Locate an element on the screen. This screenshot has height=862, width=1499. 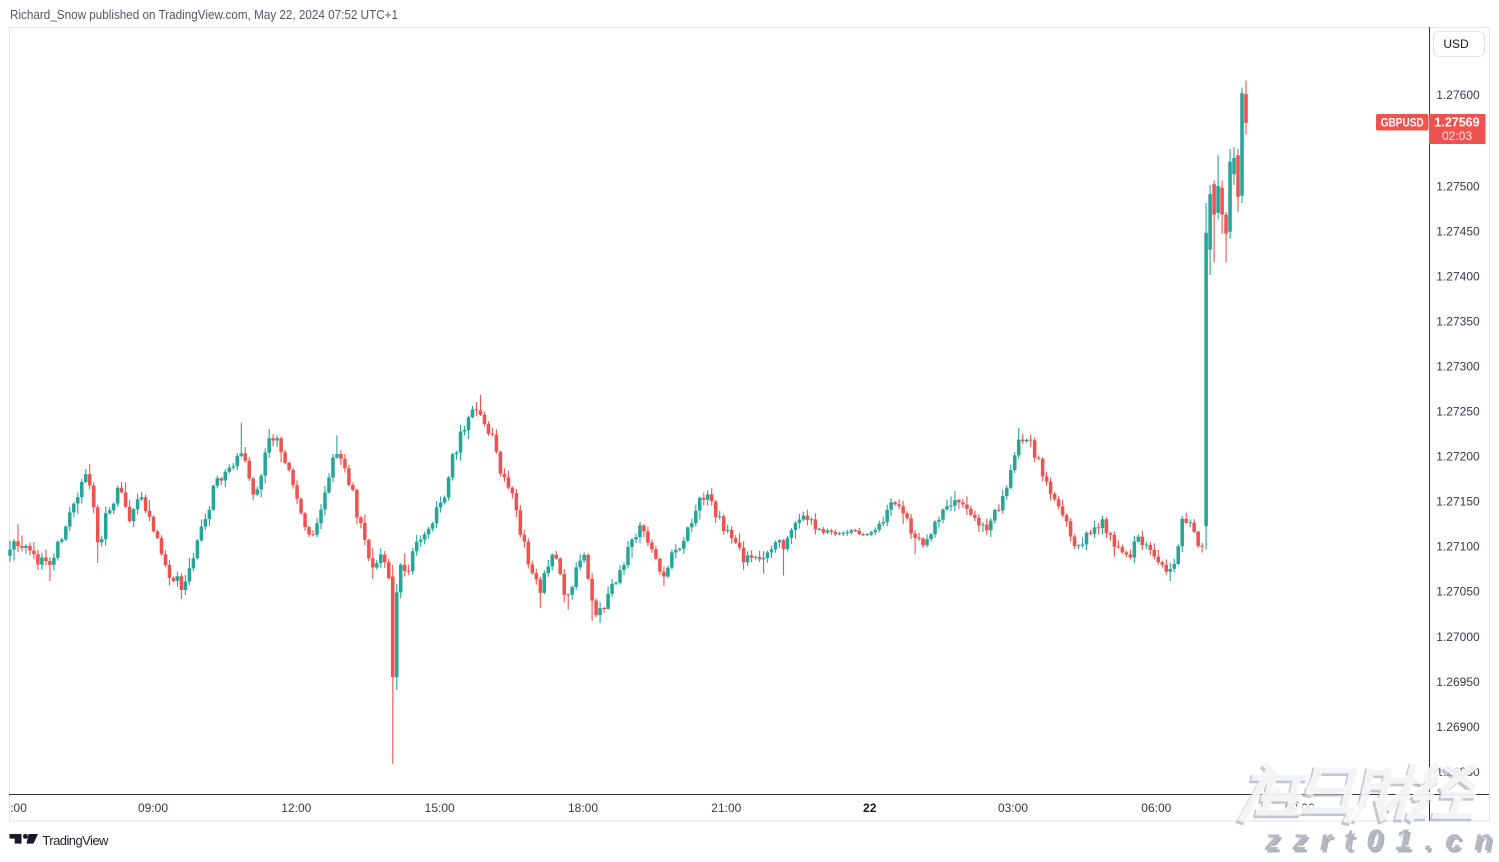
svg-text: 1.27350 is located at coordinates (1458, 321).